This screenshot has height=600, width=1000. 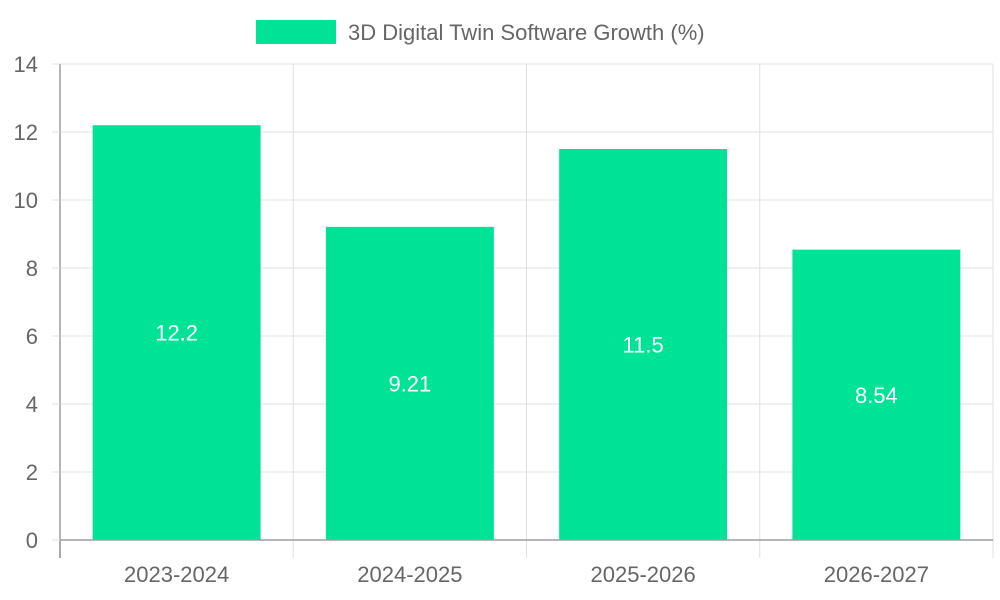 I want to click on y-tick-label: 14, so click(x=26, y=64).